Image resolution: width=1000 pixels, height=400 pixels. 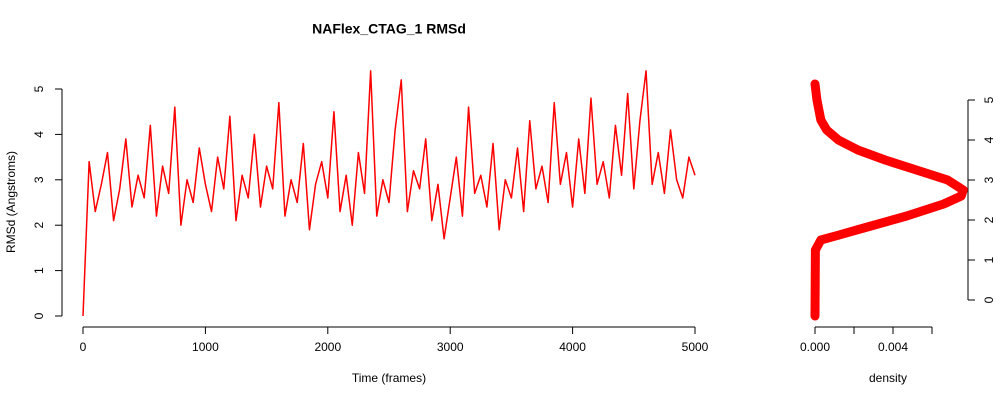 What do you see at coordinates (83, 347) in the screenshot?
I see `x-tick-label: 0` at bounding box center [83, 347].